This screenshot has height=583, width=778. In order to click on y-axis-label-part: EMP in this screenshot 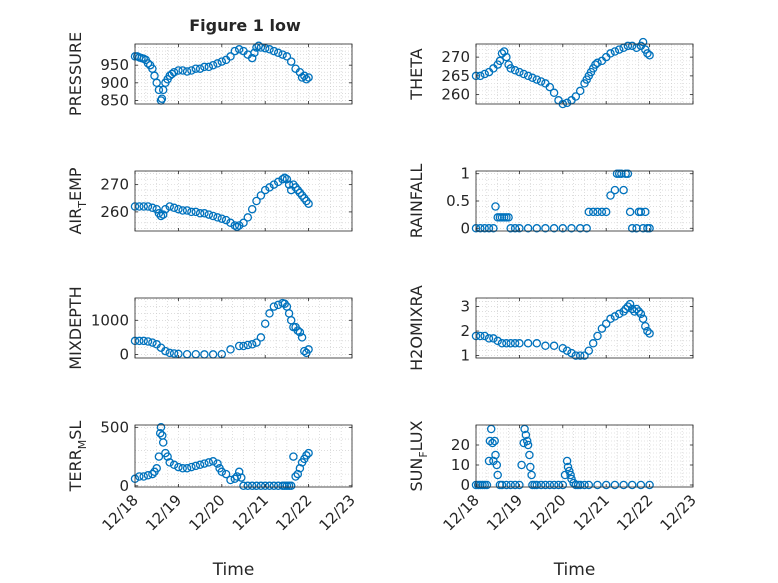, I will do `click(75, 184)`.